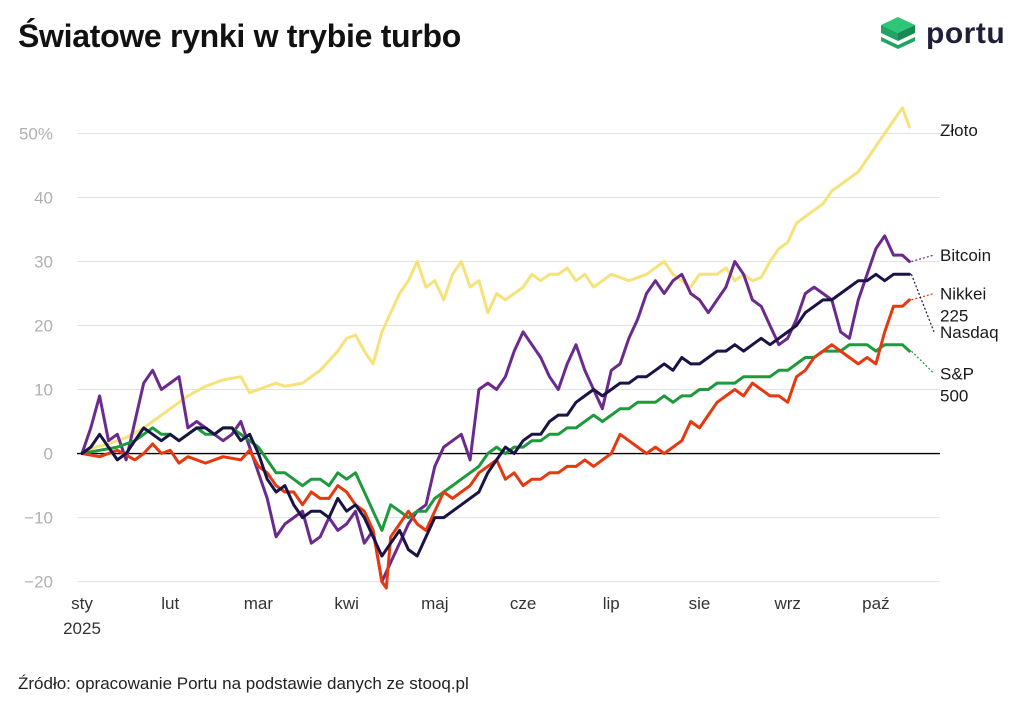  I want to click on y-tick-label: 30, so click(43, 261).